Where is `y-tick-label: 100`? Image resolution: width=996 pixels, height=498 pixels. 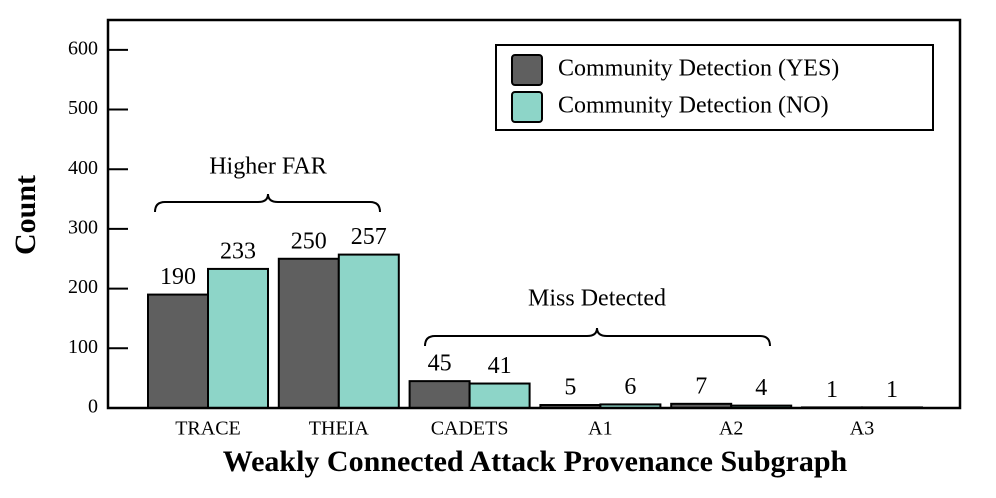 y-tick-label: 100 is located at coordinates (83, 347).